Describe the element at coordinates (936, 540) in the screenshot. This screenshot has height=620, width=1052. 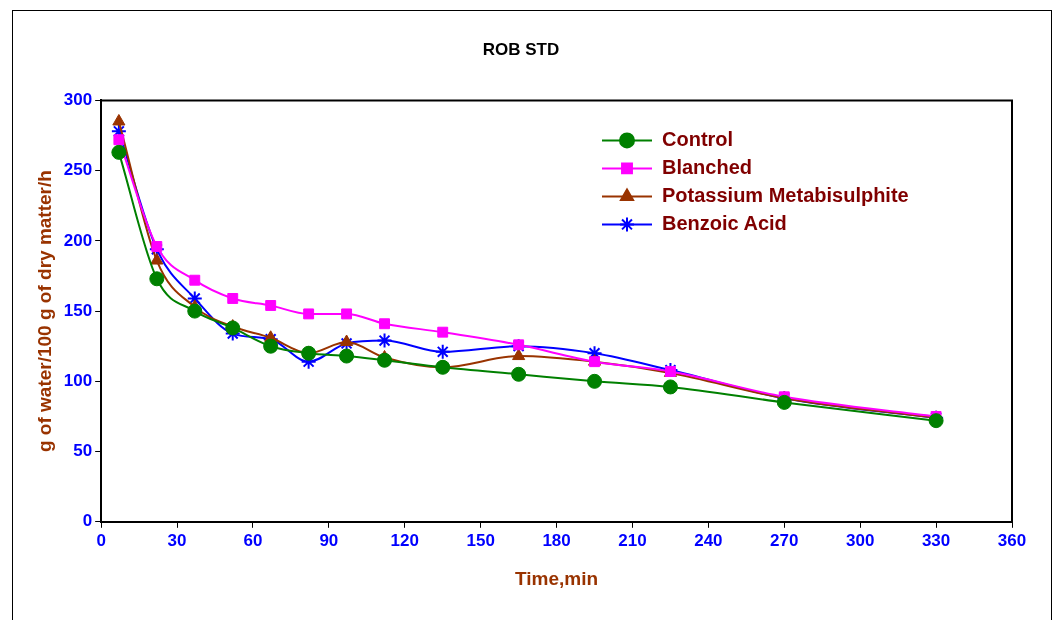
I see `x-tick-label: 330` at that location.